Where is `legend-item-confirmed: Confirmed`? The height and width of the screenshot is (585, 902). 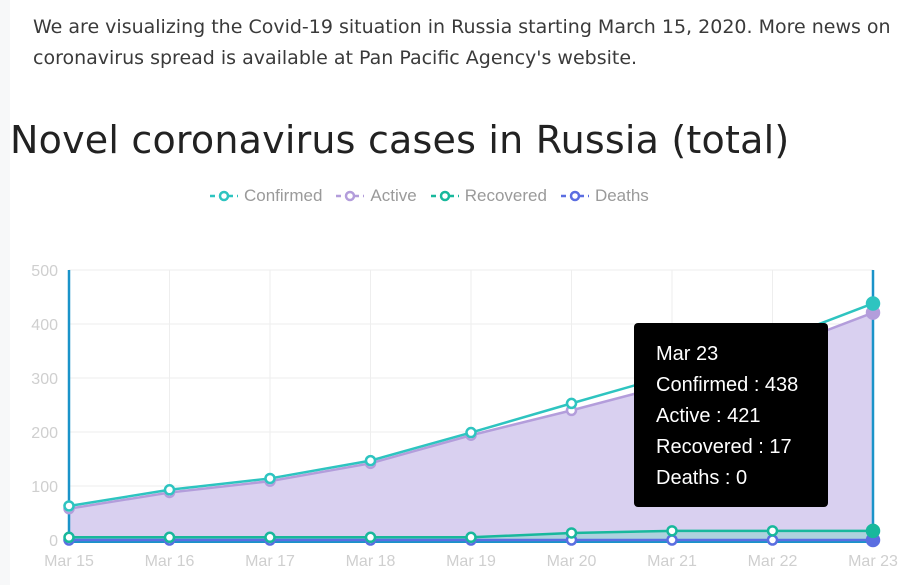 legend-item-confirmed: Confirmed is located at coordinates (266, 196).